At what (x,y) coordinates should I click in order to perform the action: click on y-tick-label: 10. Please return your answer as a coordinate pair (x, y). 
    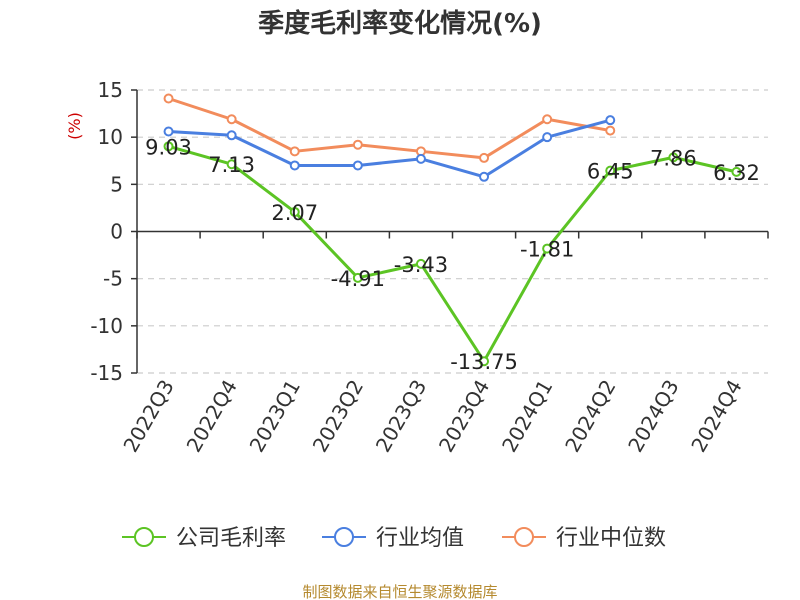
    Looking at the image, I should click on (110, 137).